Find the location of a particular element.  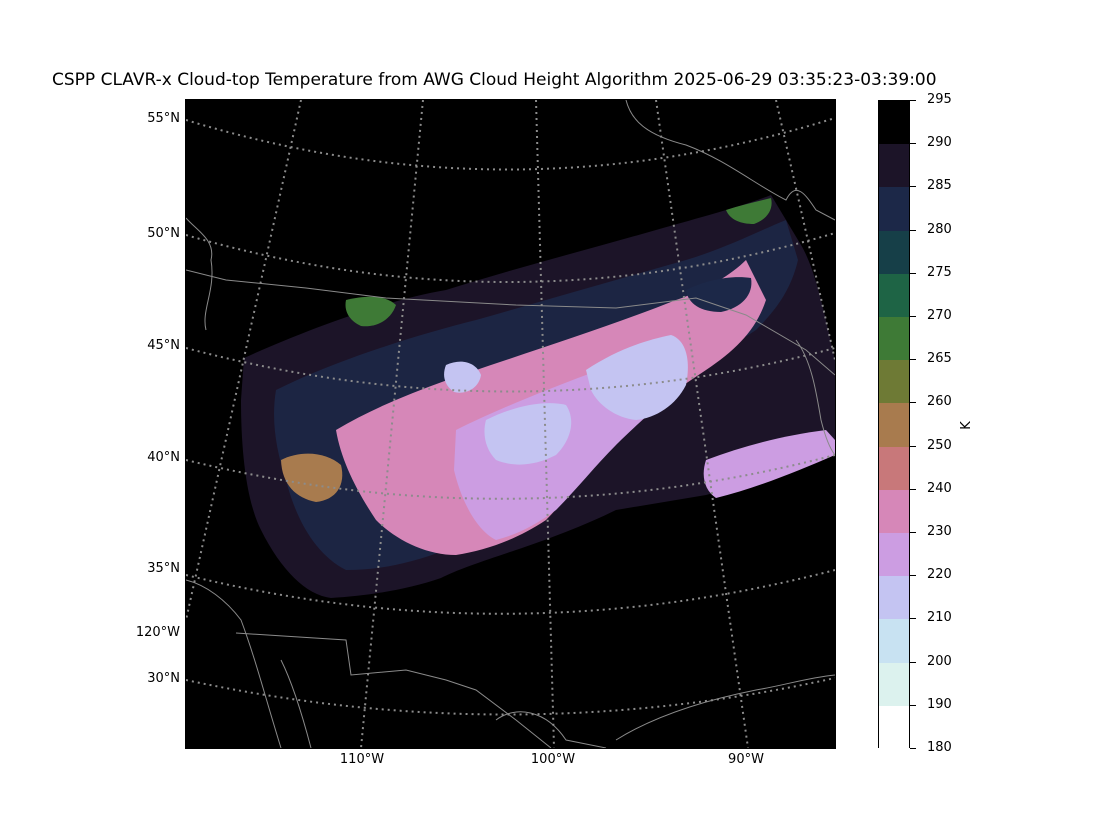

colorbar-tick-label: 275 is located at coordinates (939, 272).